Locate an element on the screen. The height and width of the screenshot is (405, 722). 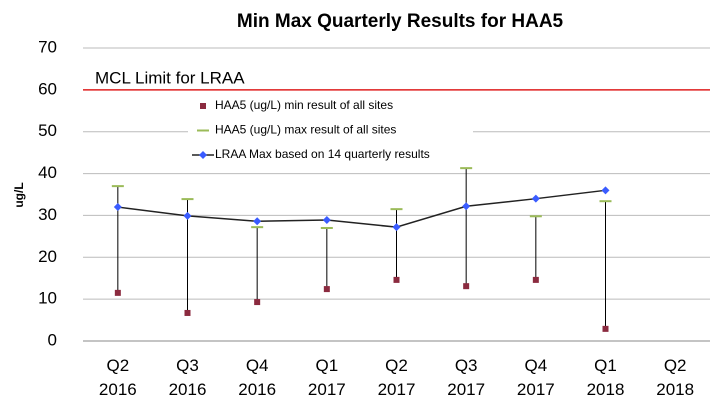
x-tick-label: Q2 2016 is located at coordinates (118, 377).